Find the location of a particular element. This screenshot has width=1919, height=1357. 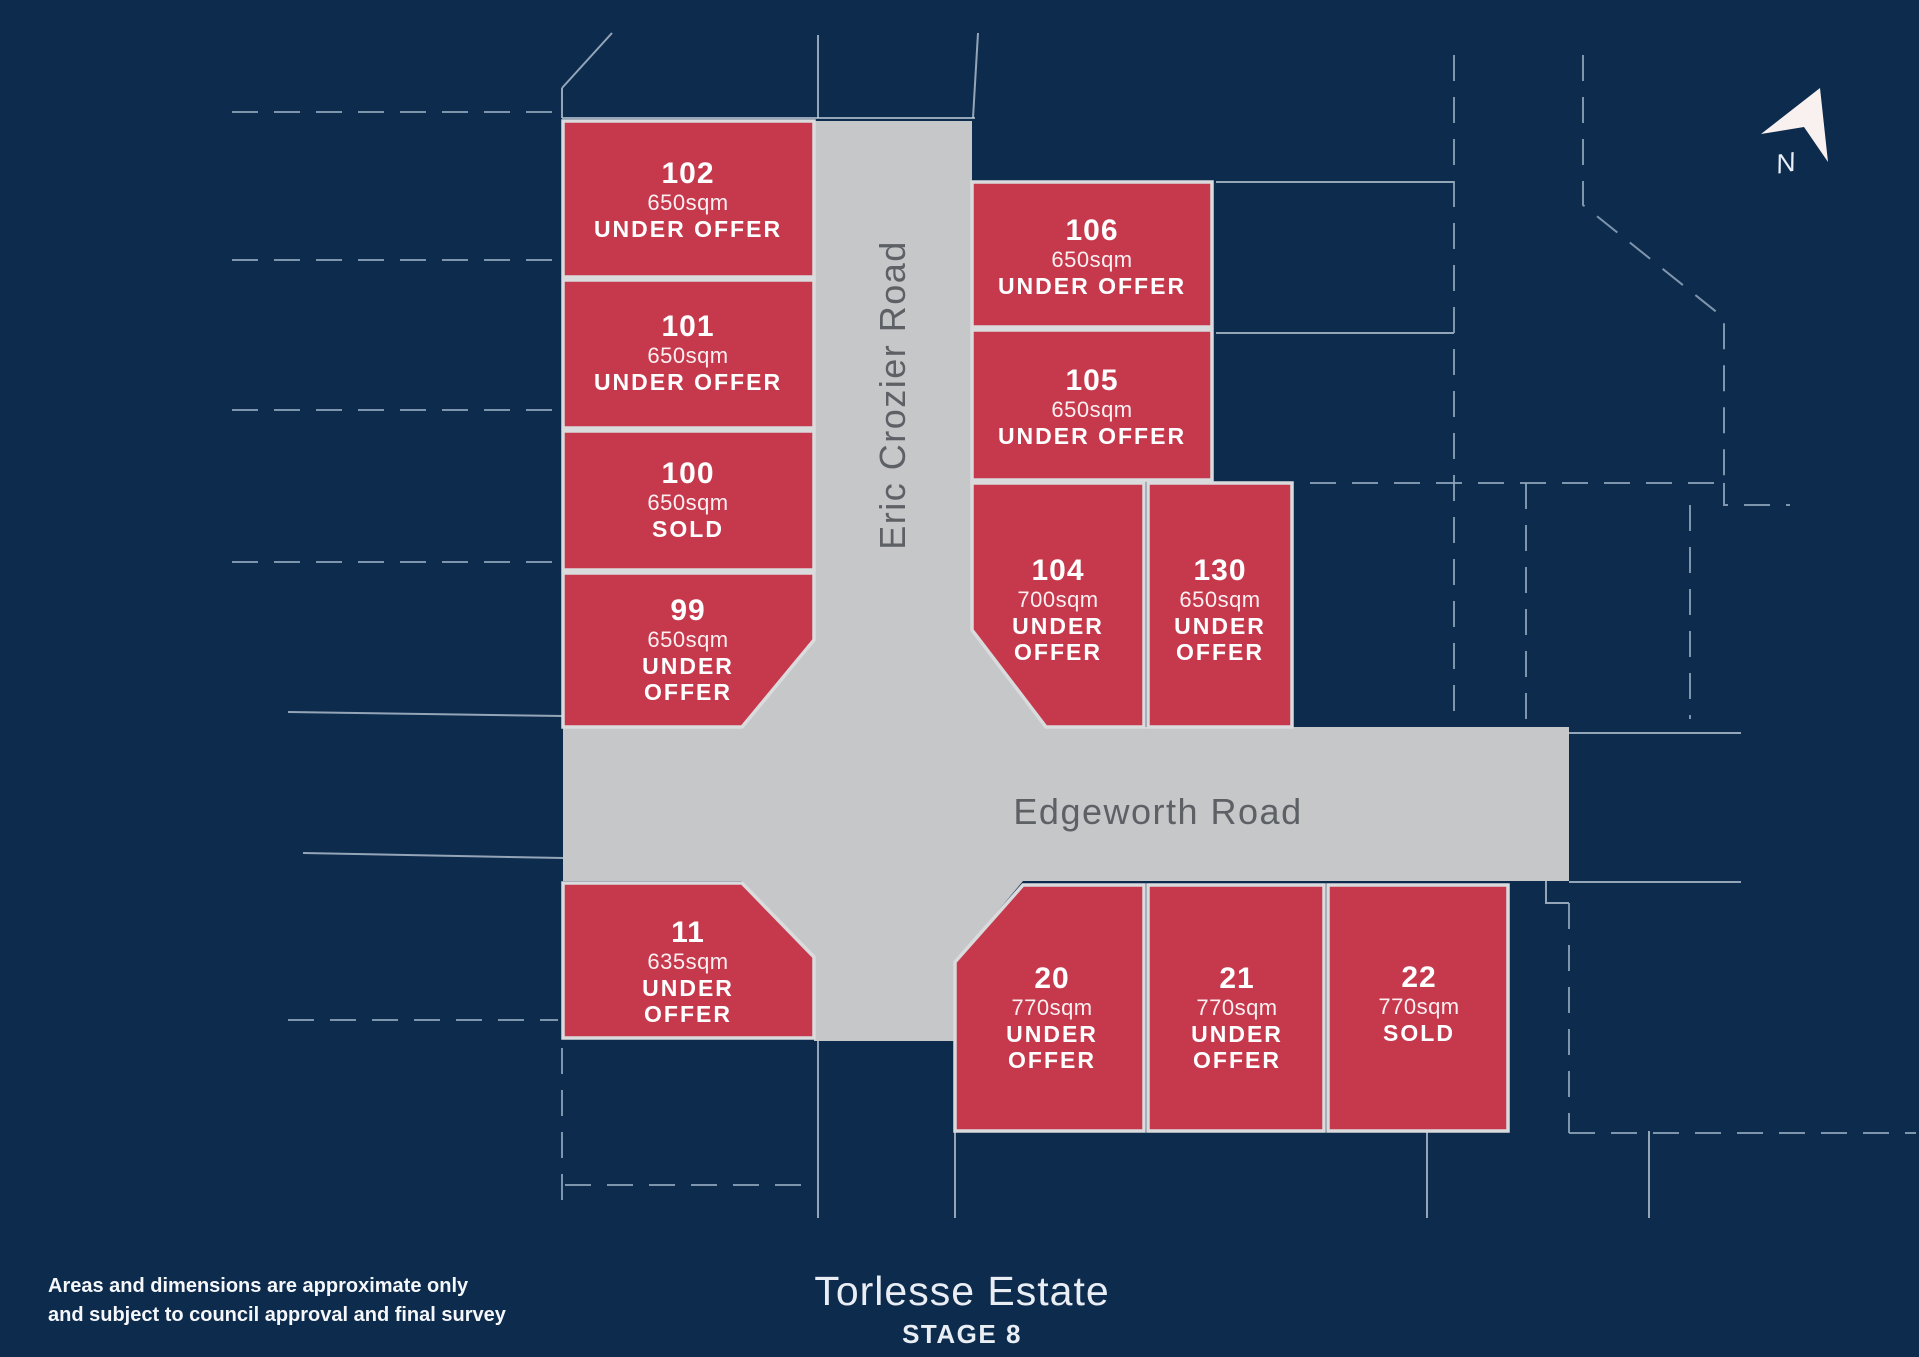

north-arrow-icon is located at coordinates (1794, 125).